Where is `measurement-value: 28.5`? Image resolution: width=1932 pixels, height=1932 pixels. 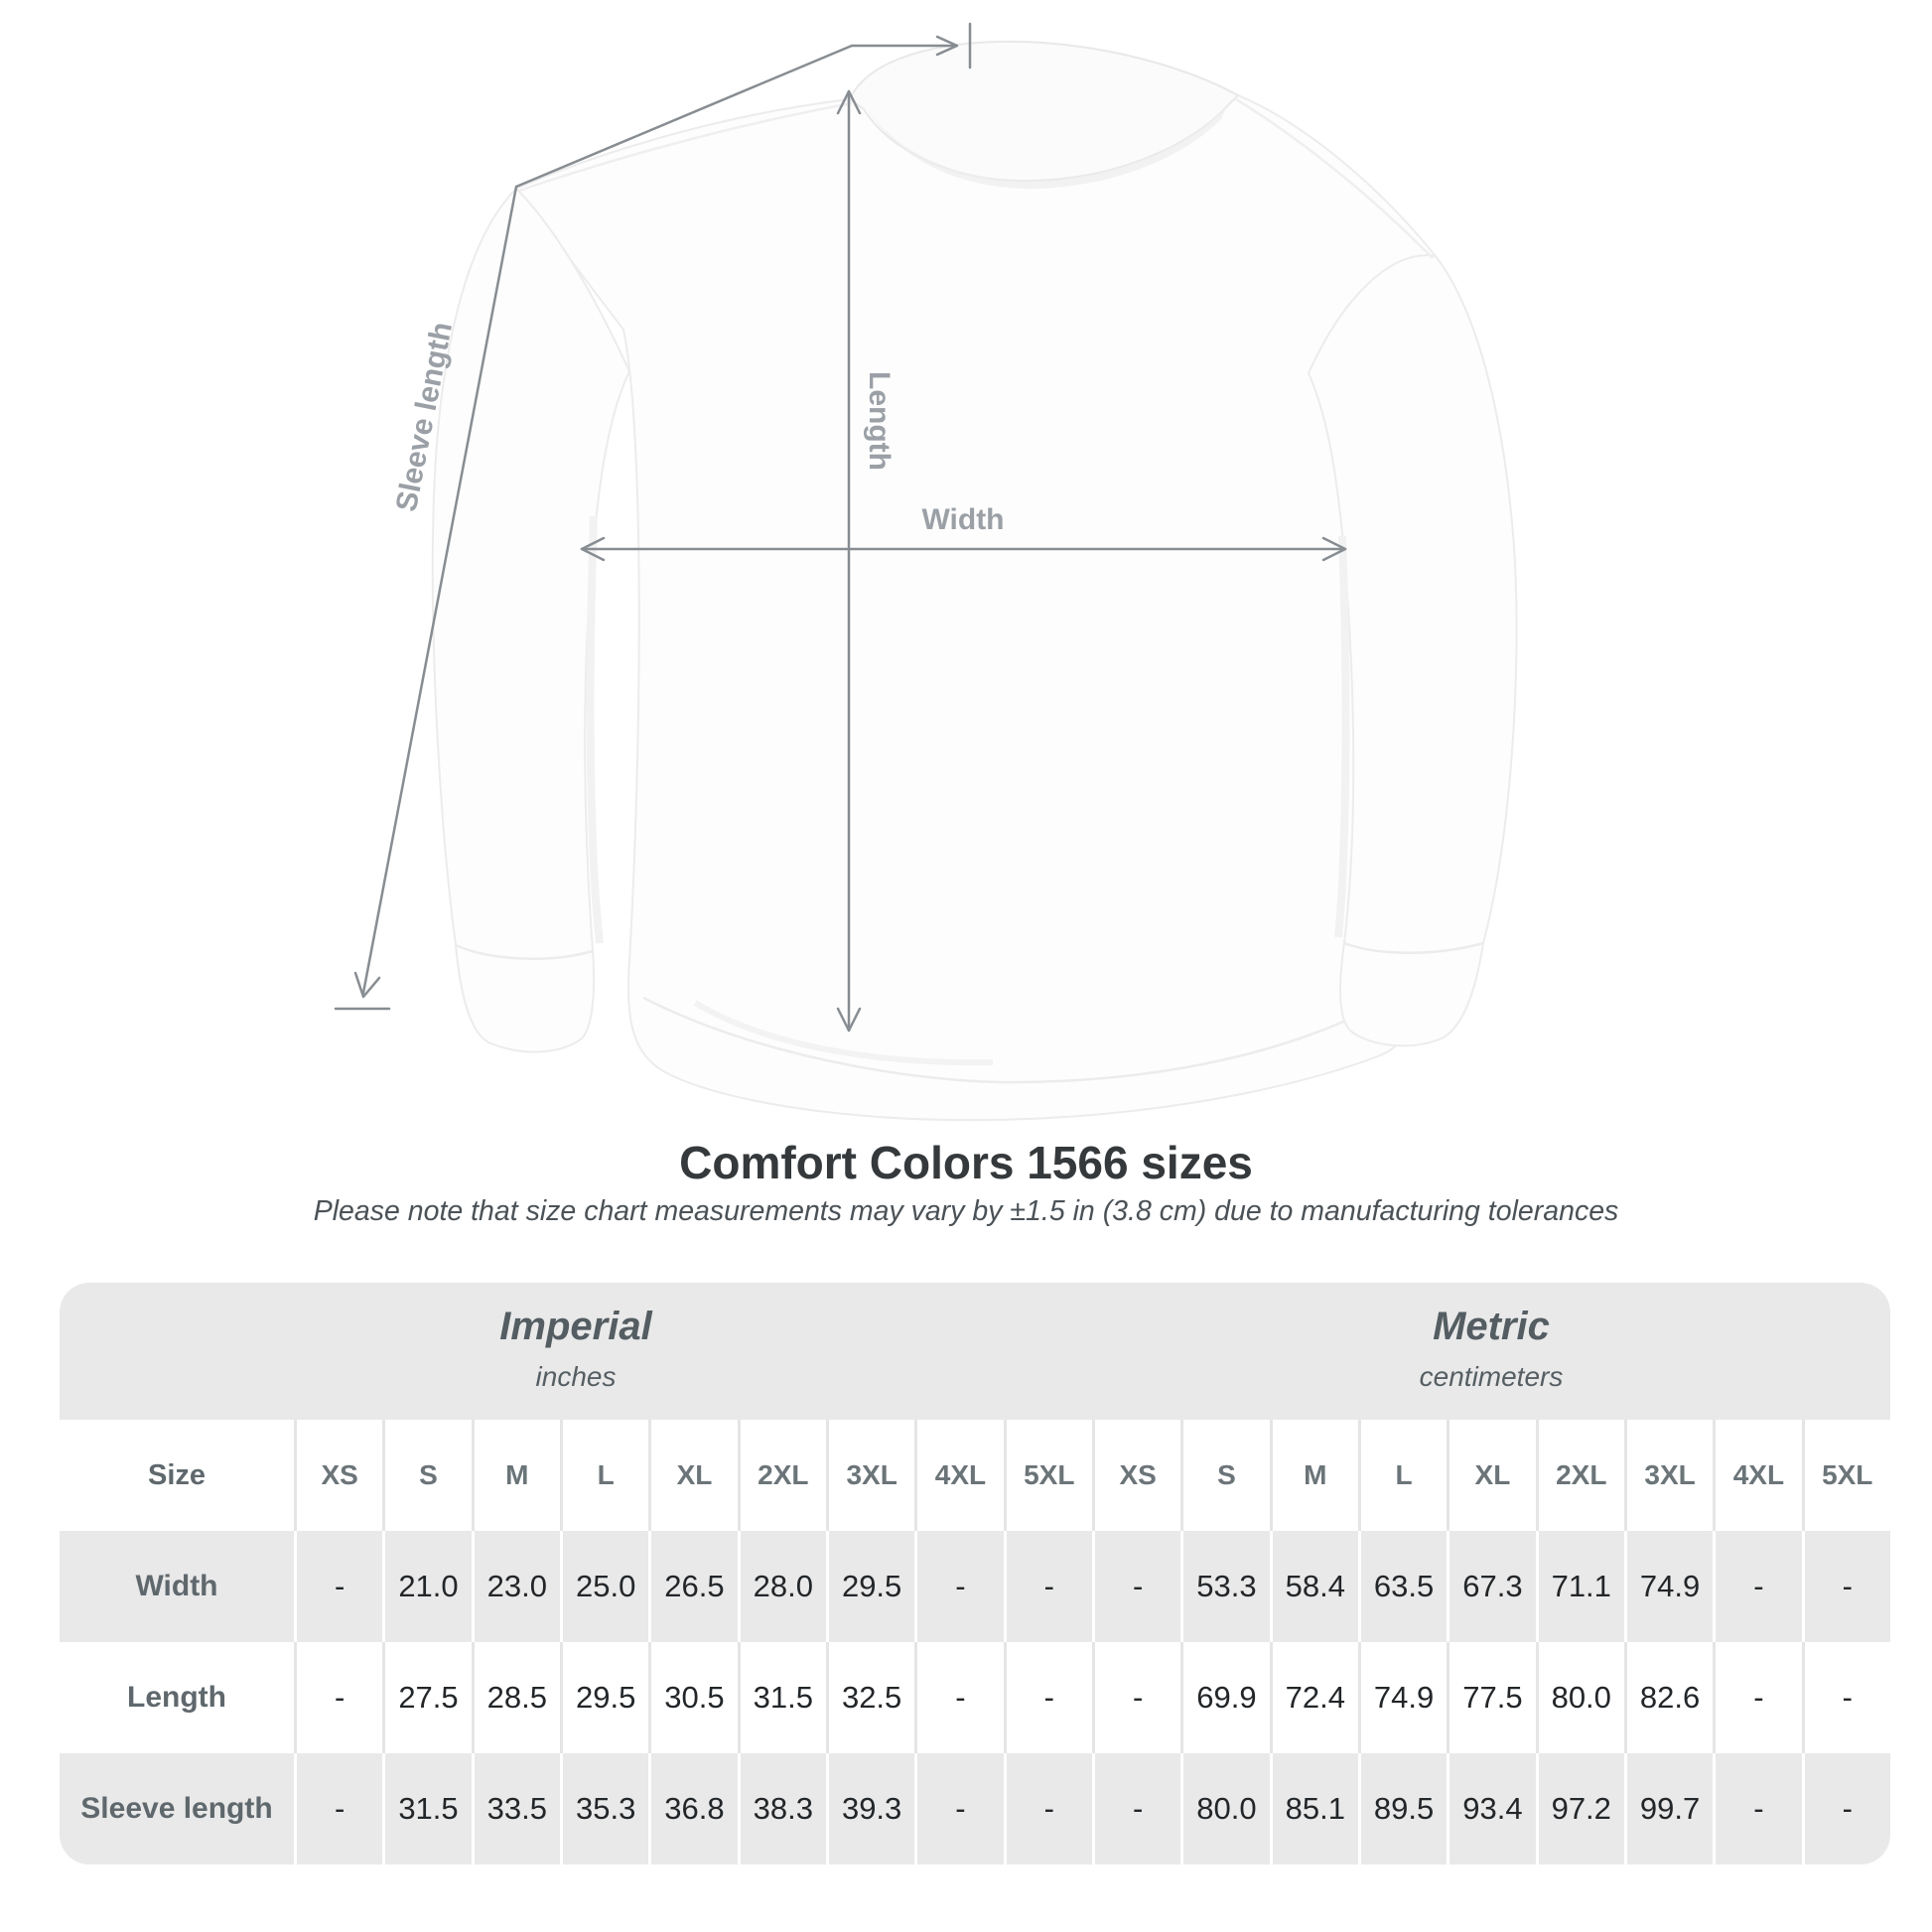
measurement-value: 28.5 is located at coordinates (516, 1698).